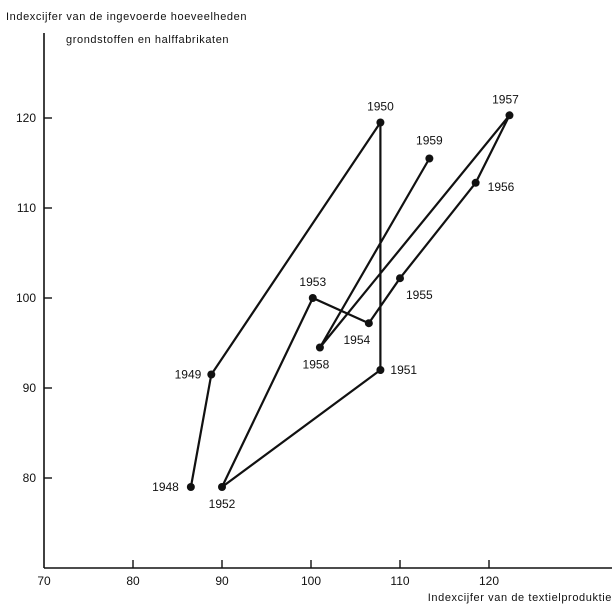  I want to click on data-point-1949, so click(211, 374).